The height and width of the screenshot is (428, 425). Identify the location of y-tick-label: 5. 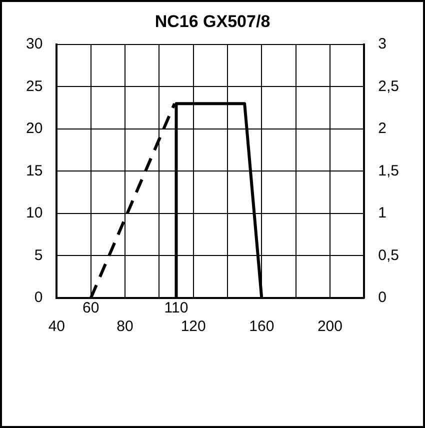
(38, 255).